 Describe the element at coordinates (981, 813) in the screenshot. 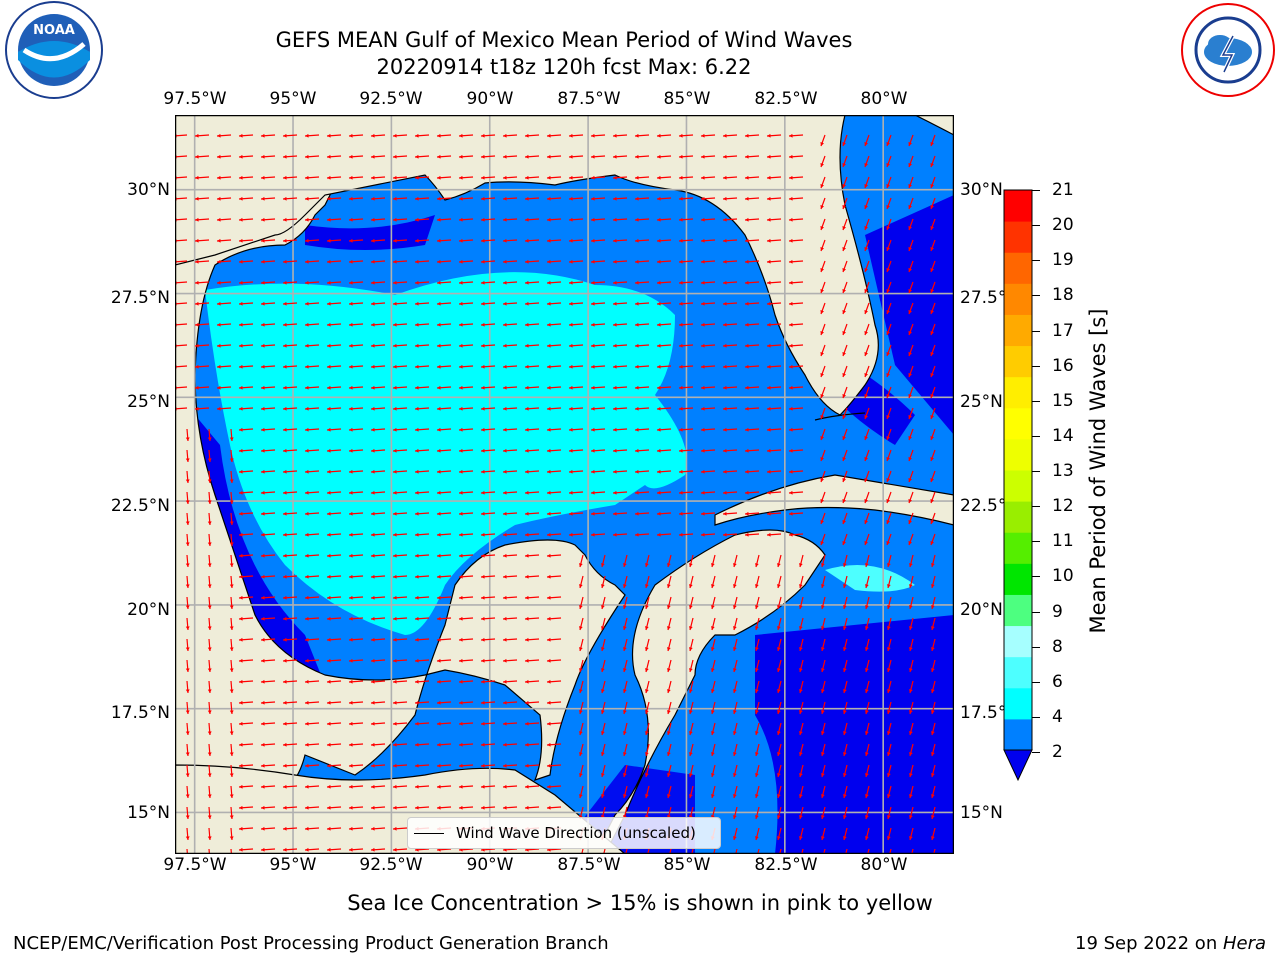

I see `lat-tick-label: 15°N` at that location.